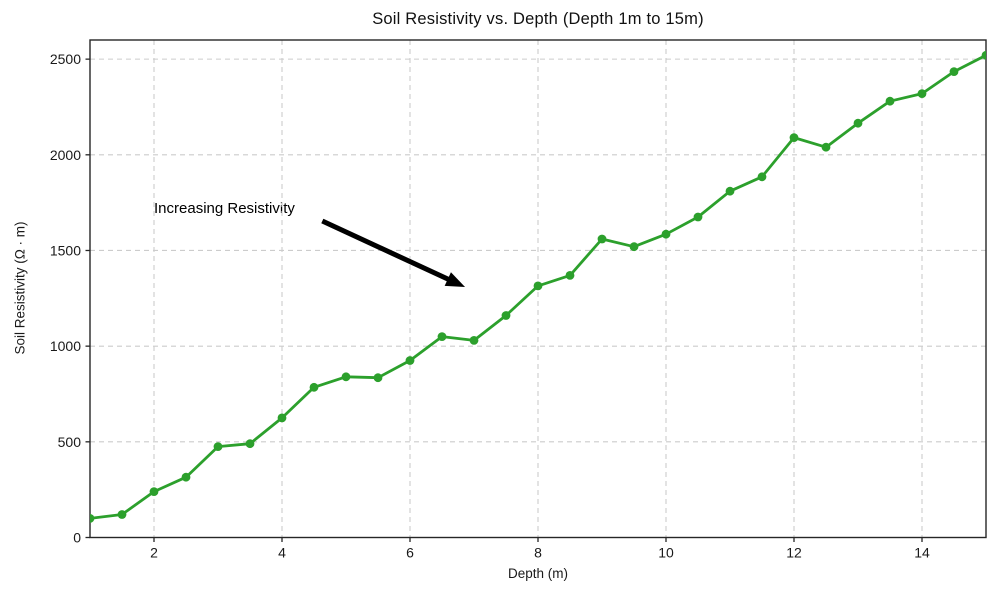  I want to click on y-tick-label: 500, so click(70, 442).